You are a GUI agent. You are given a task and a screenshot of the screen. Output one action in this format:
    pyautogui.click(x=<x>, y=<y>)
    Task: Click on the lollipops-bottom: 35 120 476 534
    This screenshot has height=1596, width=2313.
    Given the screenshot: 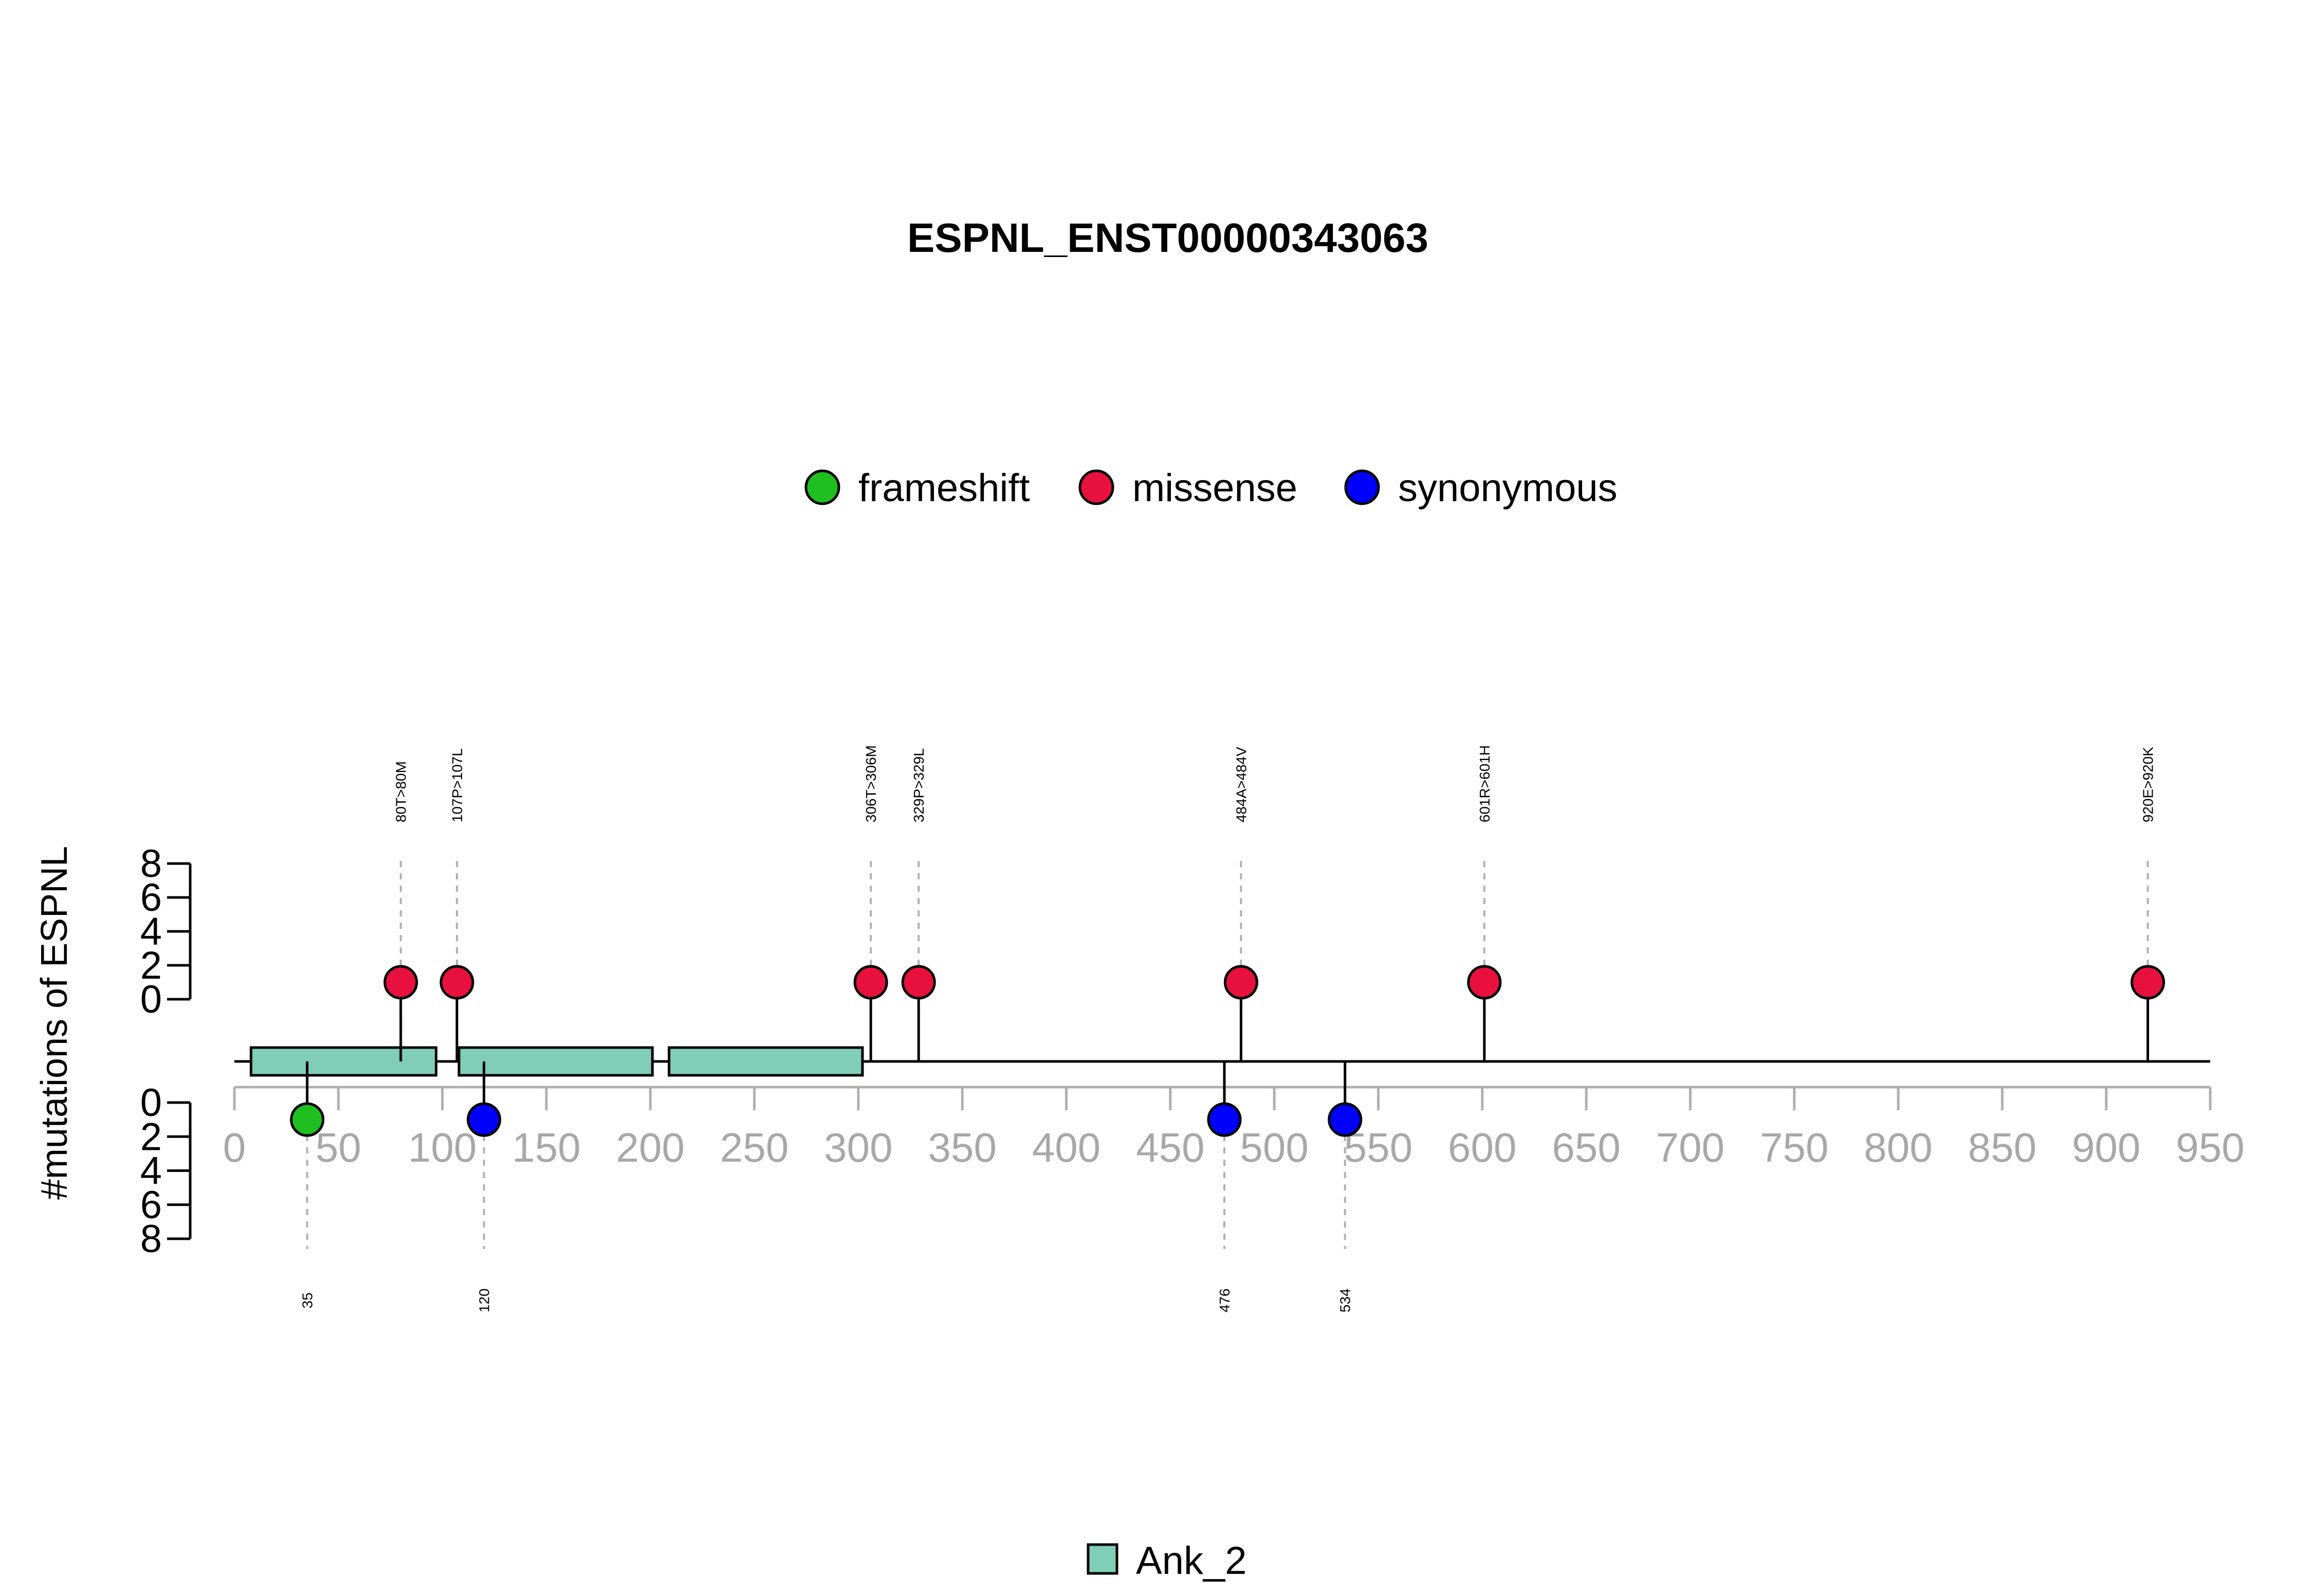 What is the action you would take?
    pyautogui.click(x=826, y=1187)
    